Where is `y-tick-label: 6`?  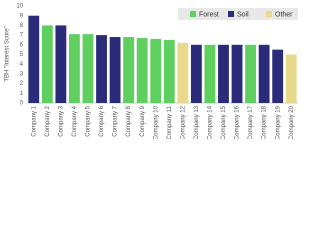 y-tick-label: 6 is located at coordinates (22, 45).